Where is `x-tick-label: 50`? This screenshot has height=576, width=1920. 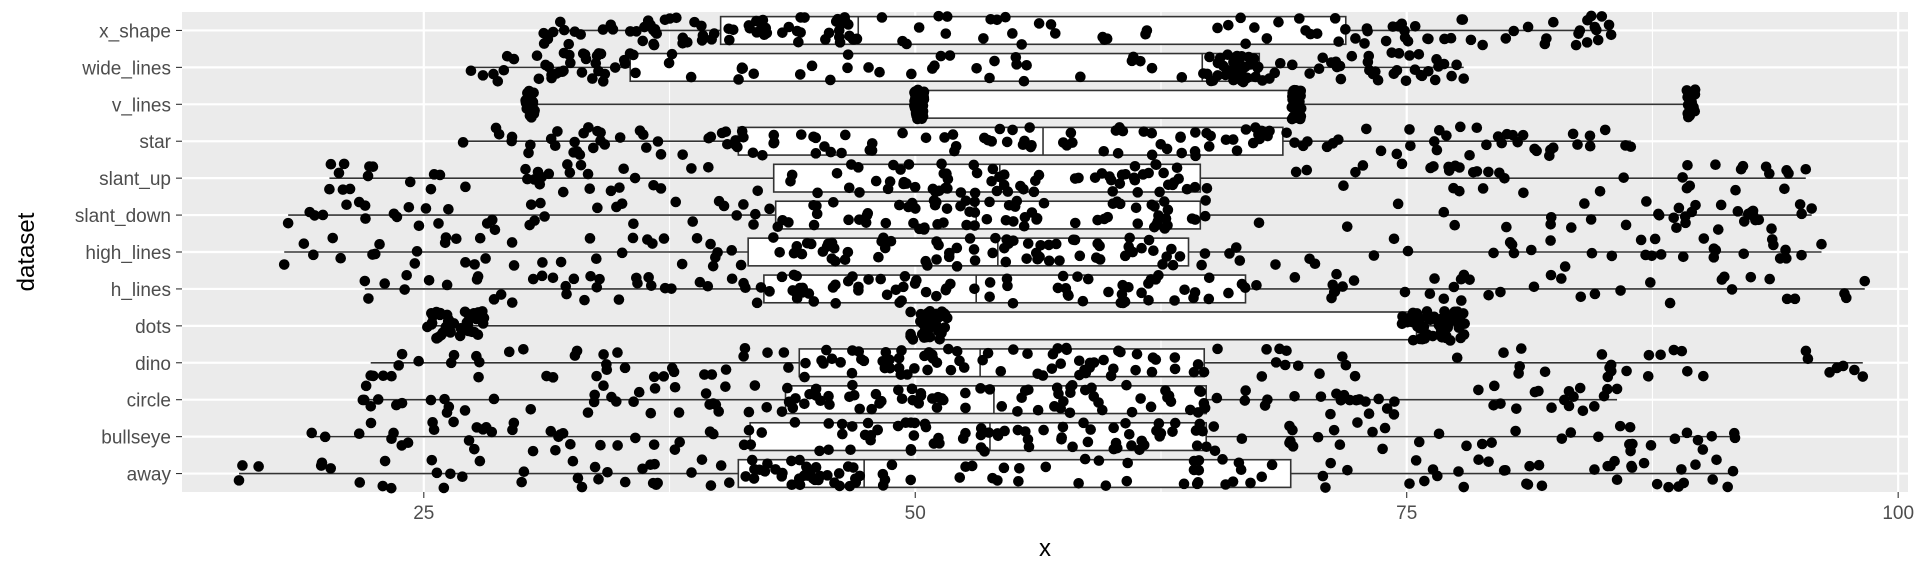 x-tick-label: 50 is located at coordinates (915, 513).